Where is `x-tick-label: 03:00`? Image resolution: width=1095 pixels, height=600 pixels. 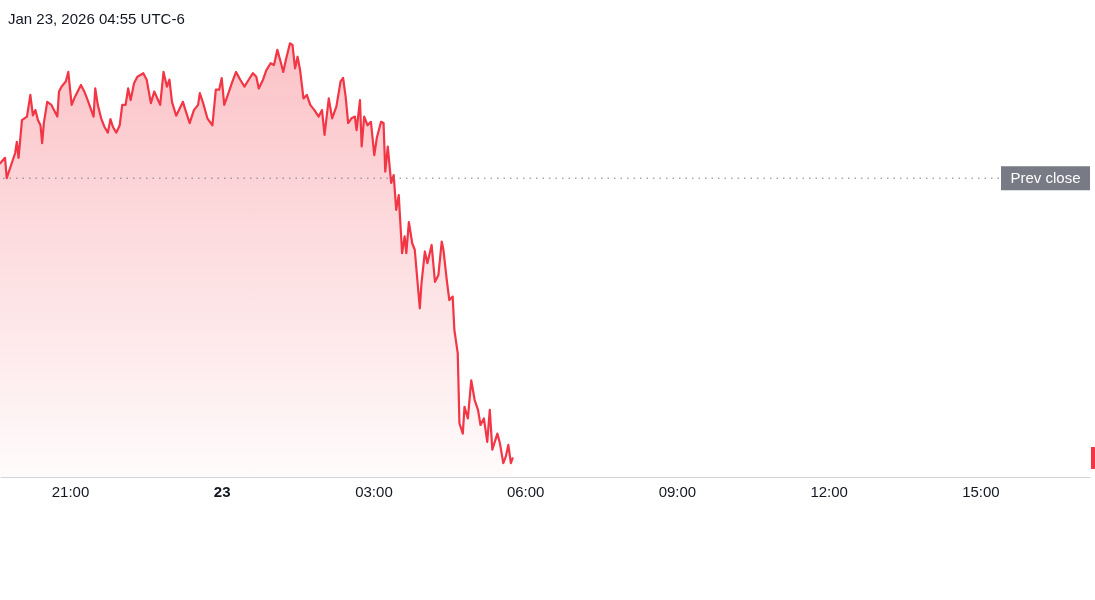
x-tick-label: 03:00 is located at coordinates (374, 491).